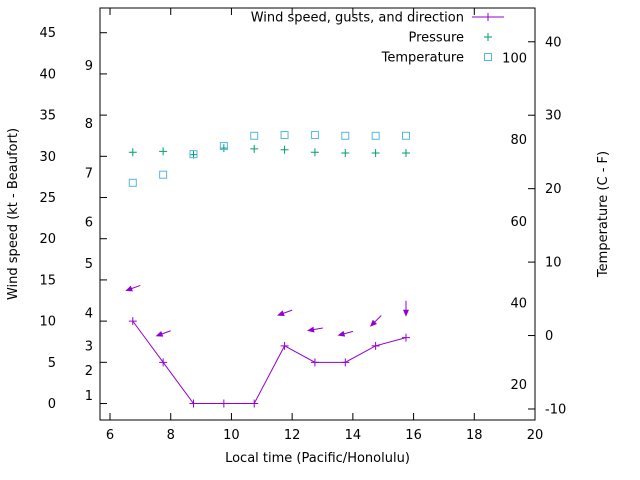 This screenshot has width=640, height=480. What do you see at coordinates (89, 223) in the screenshot?
I see `beaufort-tick-label: 6` at bounding box center [89, 223].